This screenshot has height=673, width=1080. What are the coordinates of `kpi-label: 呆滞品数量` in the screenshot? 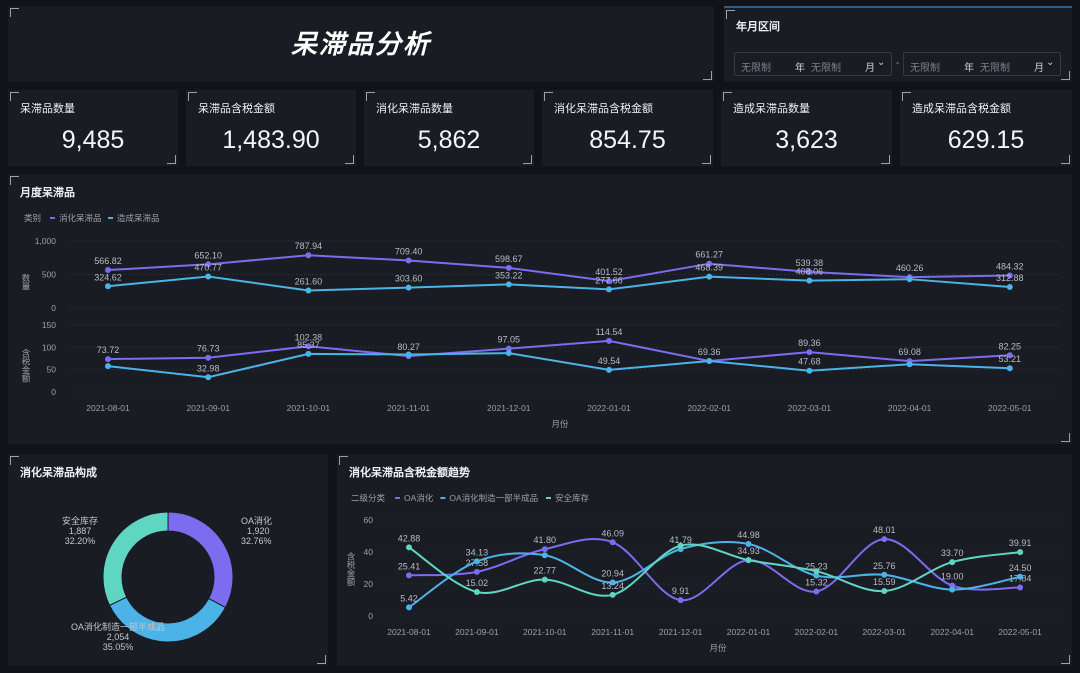 It's located at (47, 109).